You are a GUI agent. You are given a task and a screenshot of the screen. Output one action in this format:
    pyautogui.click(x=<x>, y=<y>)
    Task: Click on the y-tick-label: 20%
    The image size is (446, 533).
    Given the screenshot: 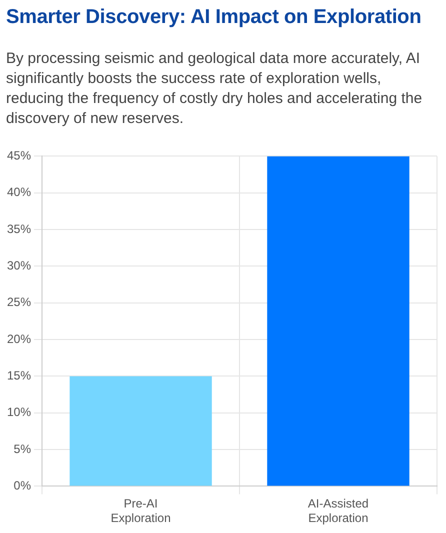 What is the action you would take?
    pyautogui.click(x=19, y=339)
    